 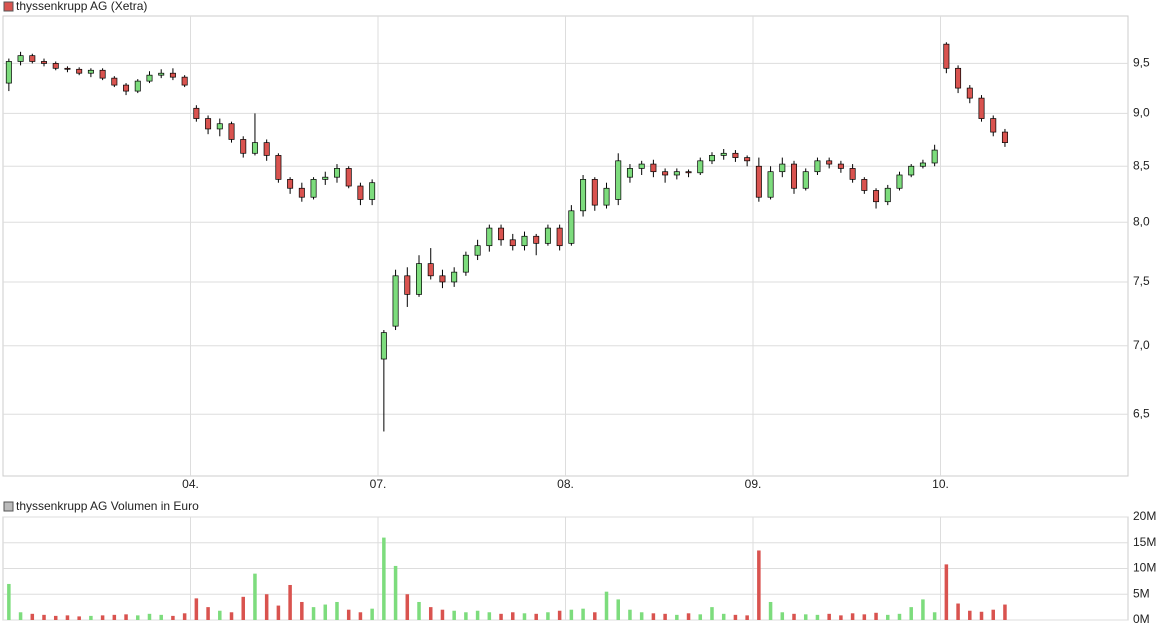 I want to click on x-tick-label: 10., so click(x=940, y=484).